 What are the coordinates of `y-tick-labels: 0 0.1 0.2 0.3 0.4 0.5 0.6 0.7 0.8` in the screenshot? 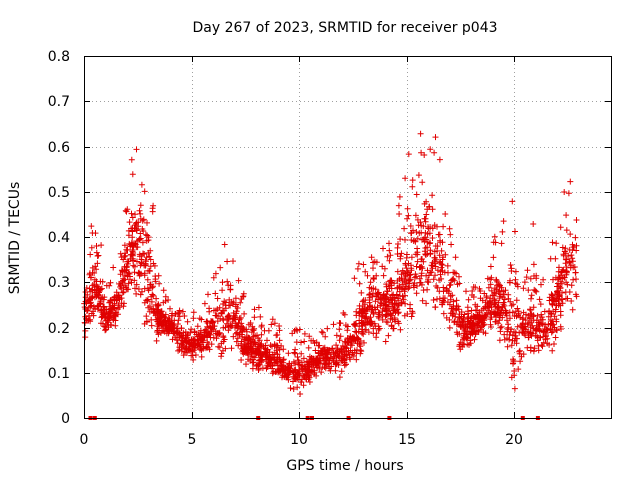 It's located at (59, 238).